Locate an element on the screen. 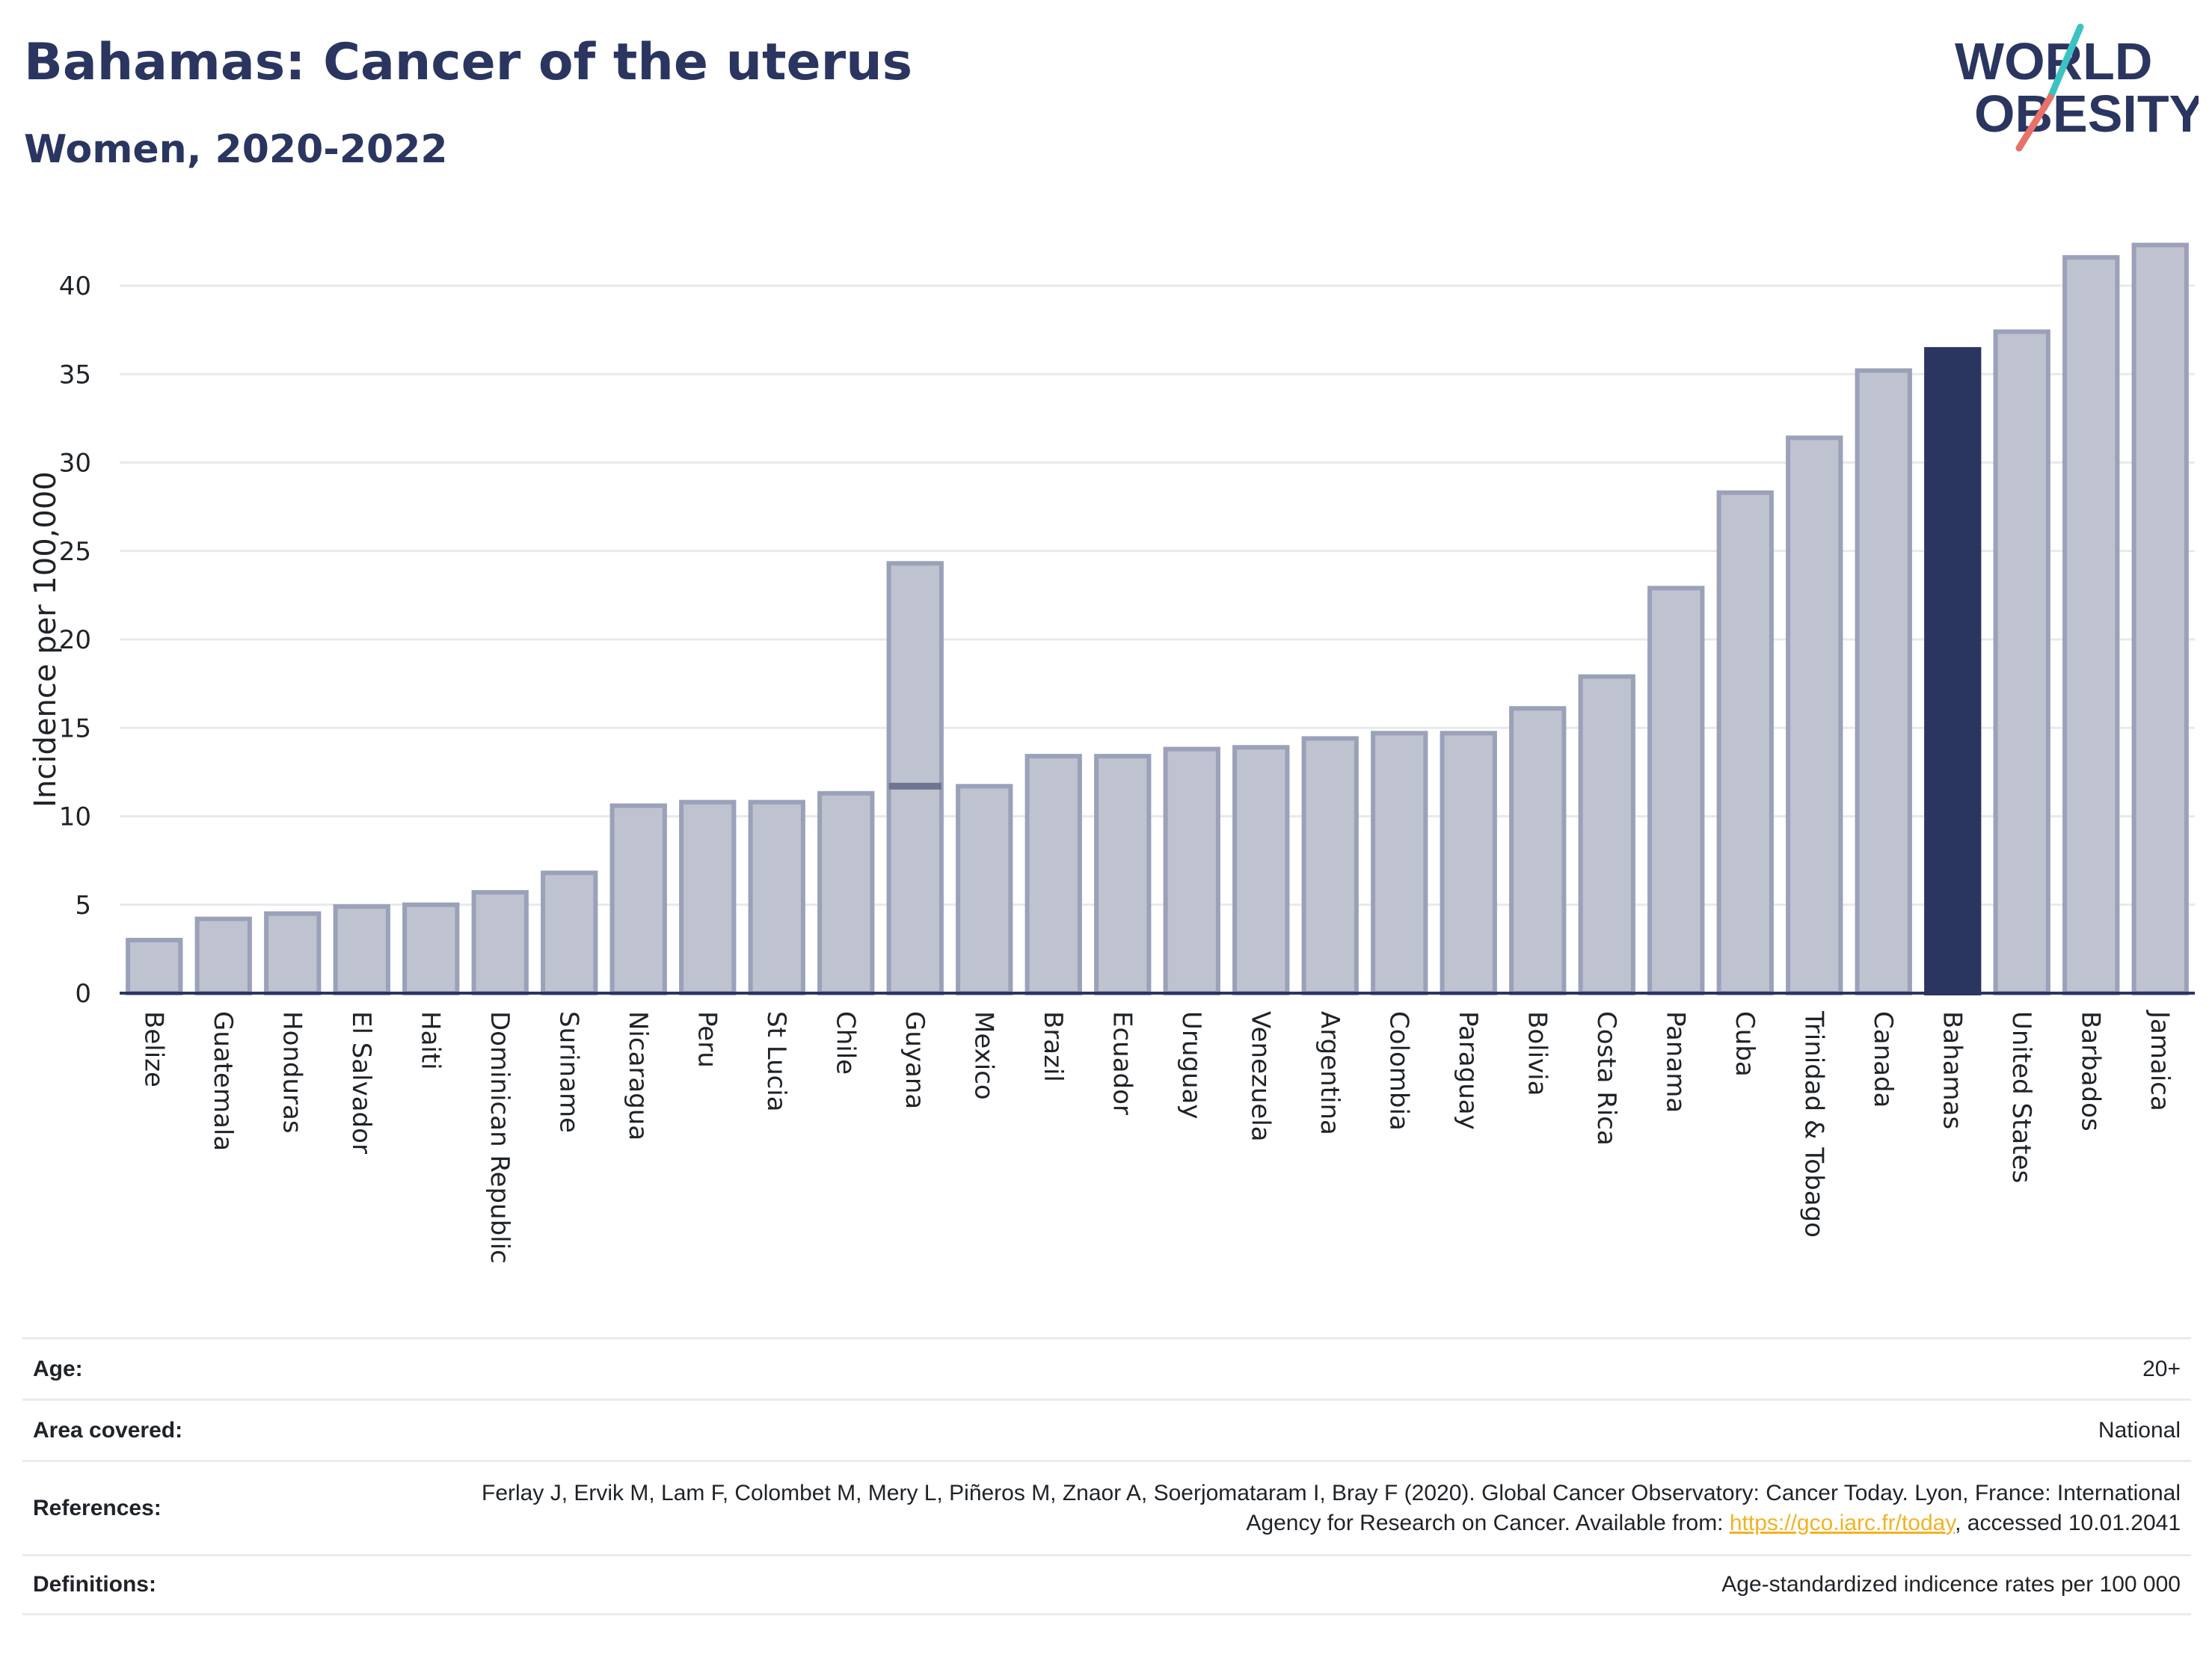 The image size is (2212, 1655). y-tick-label: 5 is located at coordinates (83, 906).